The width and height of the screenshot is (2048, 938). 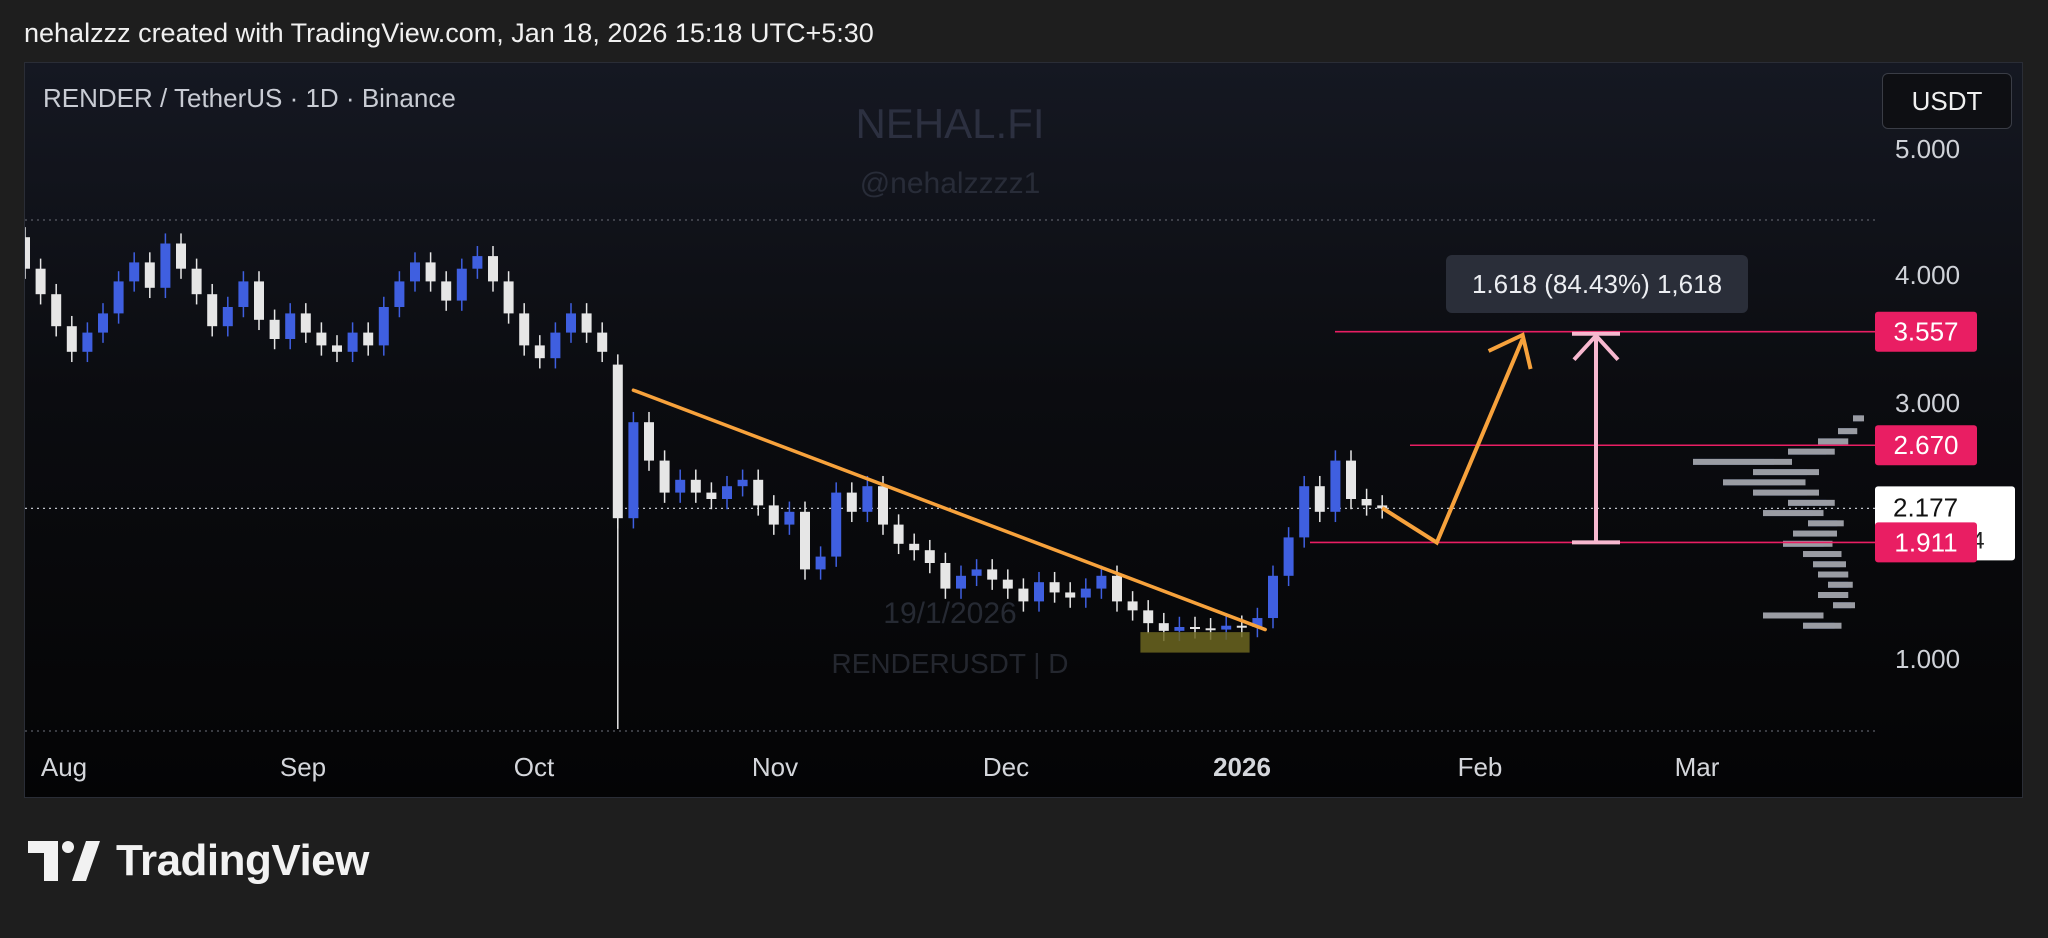 I want to click on price-tick-label: 3.000, so click(x=1927, y=403).